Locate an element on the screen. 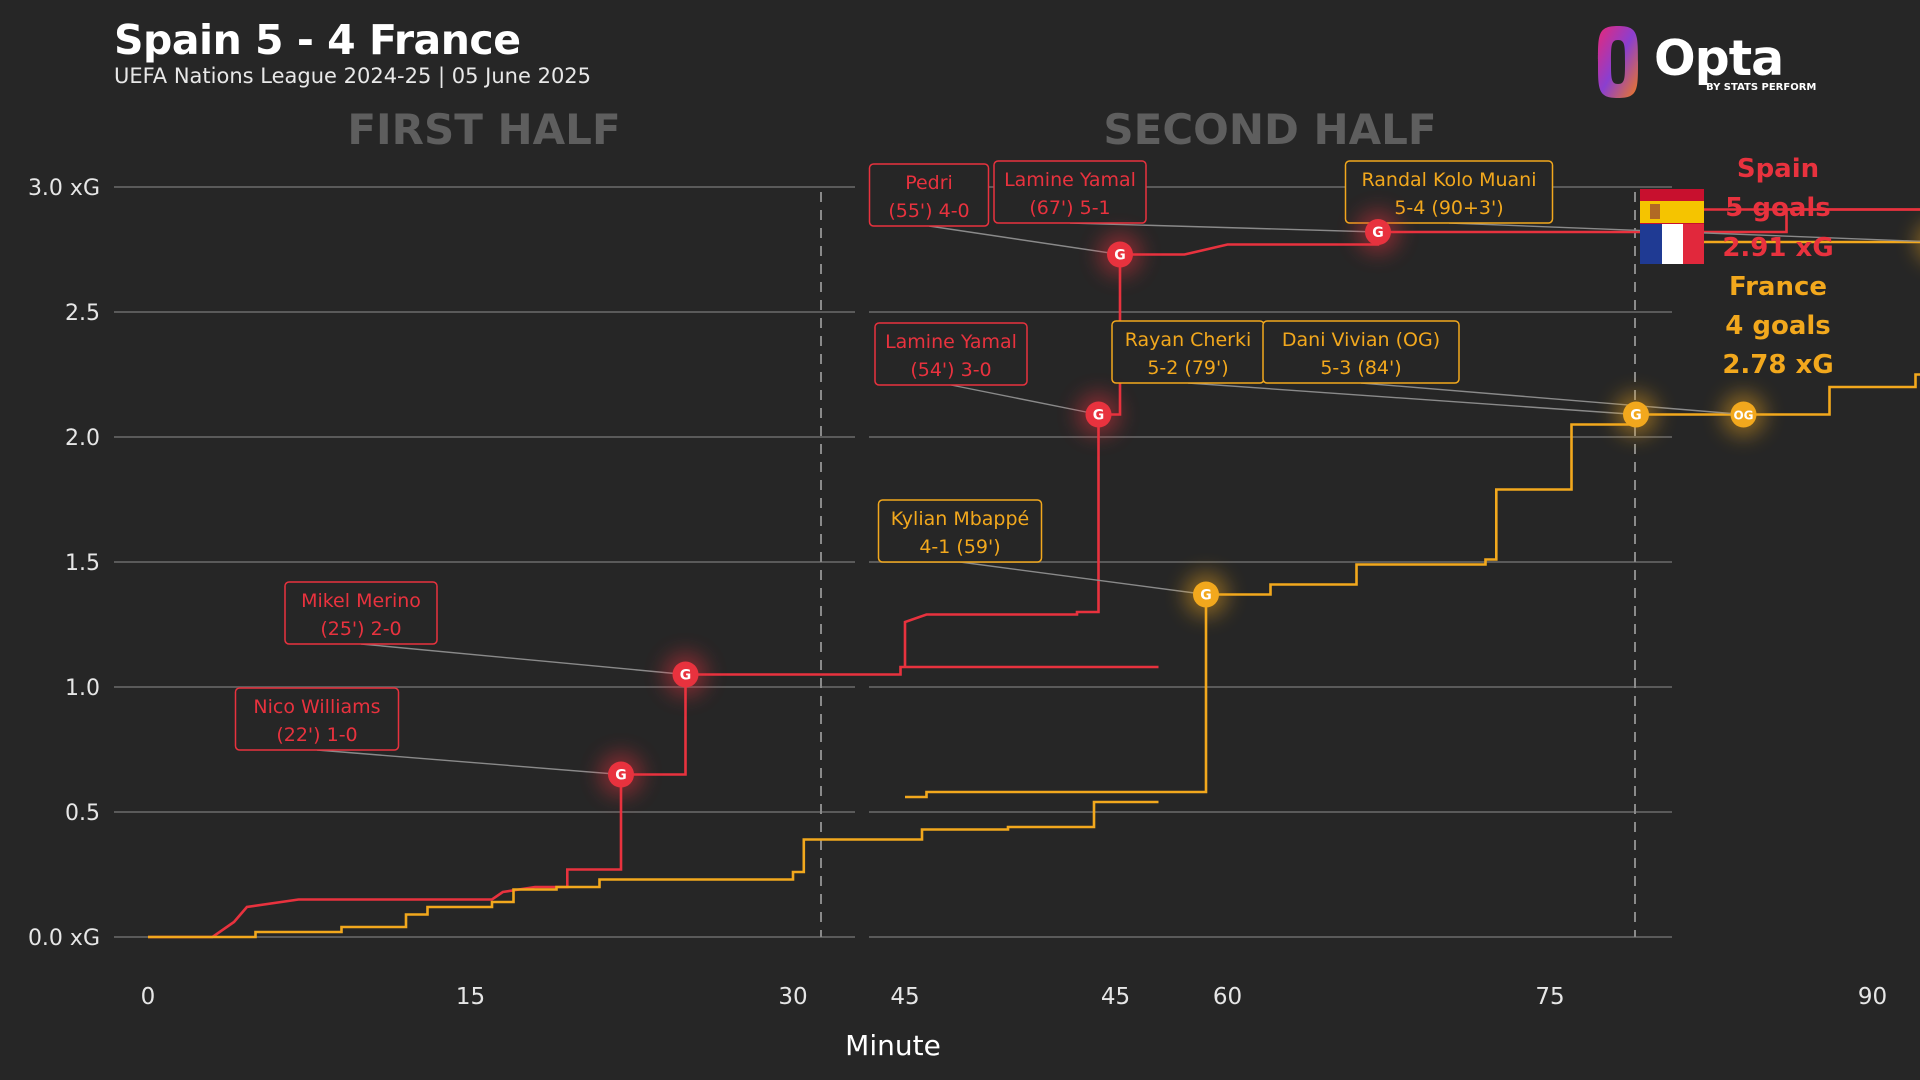 This screenshot has height=1080, width=1920. france-summary-xg: 2.78 xG is located at coordinates (1778, 365).